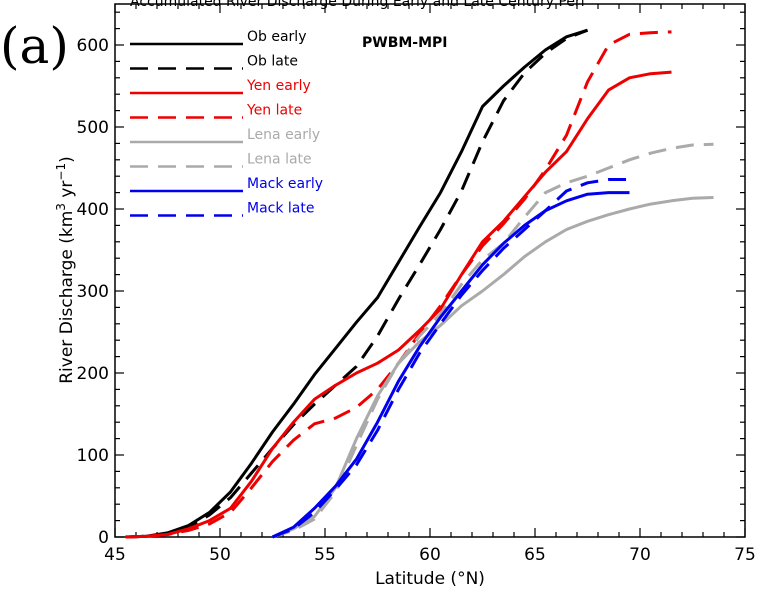 The width and height of the screenshot is (767, 592). I want to click on y-axis-label-sup1: 3, so click(61, 207).